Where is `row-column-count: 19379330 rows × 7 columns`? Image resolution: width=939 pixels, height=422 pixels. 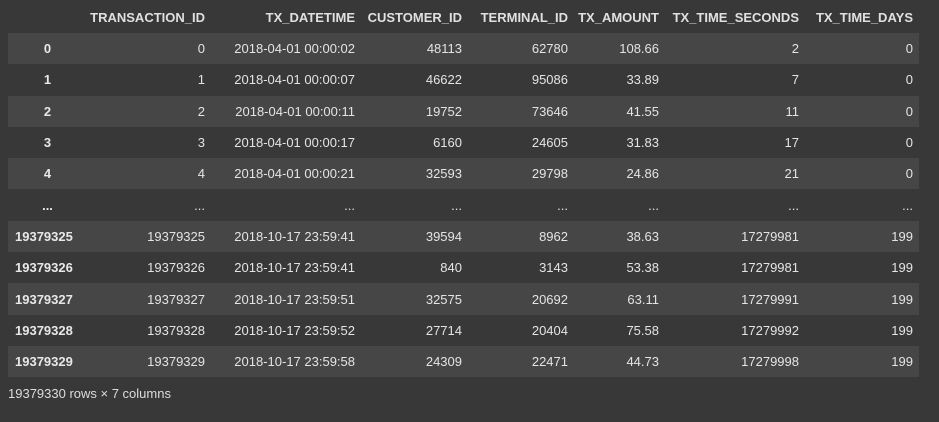 row-column-count: 19379330 rows × 7 columns is located at coordinates (89, 393).